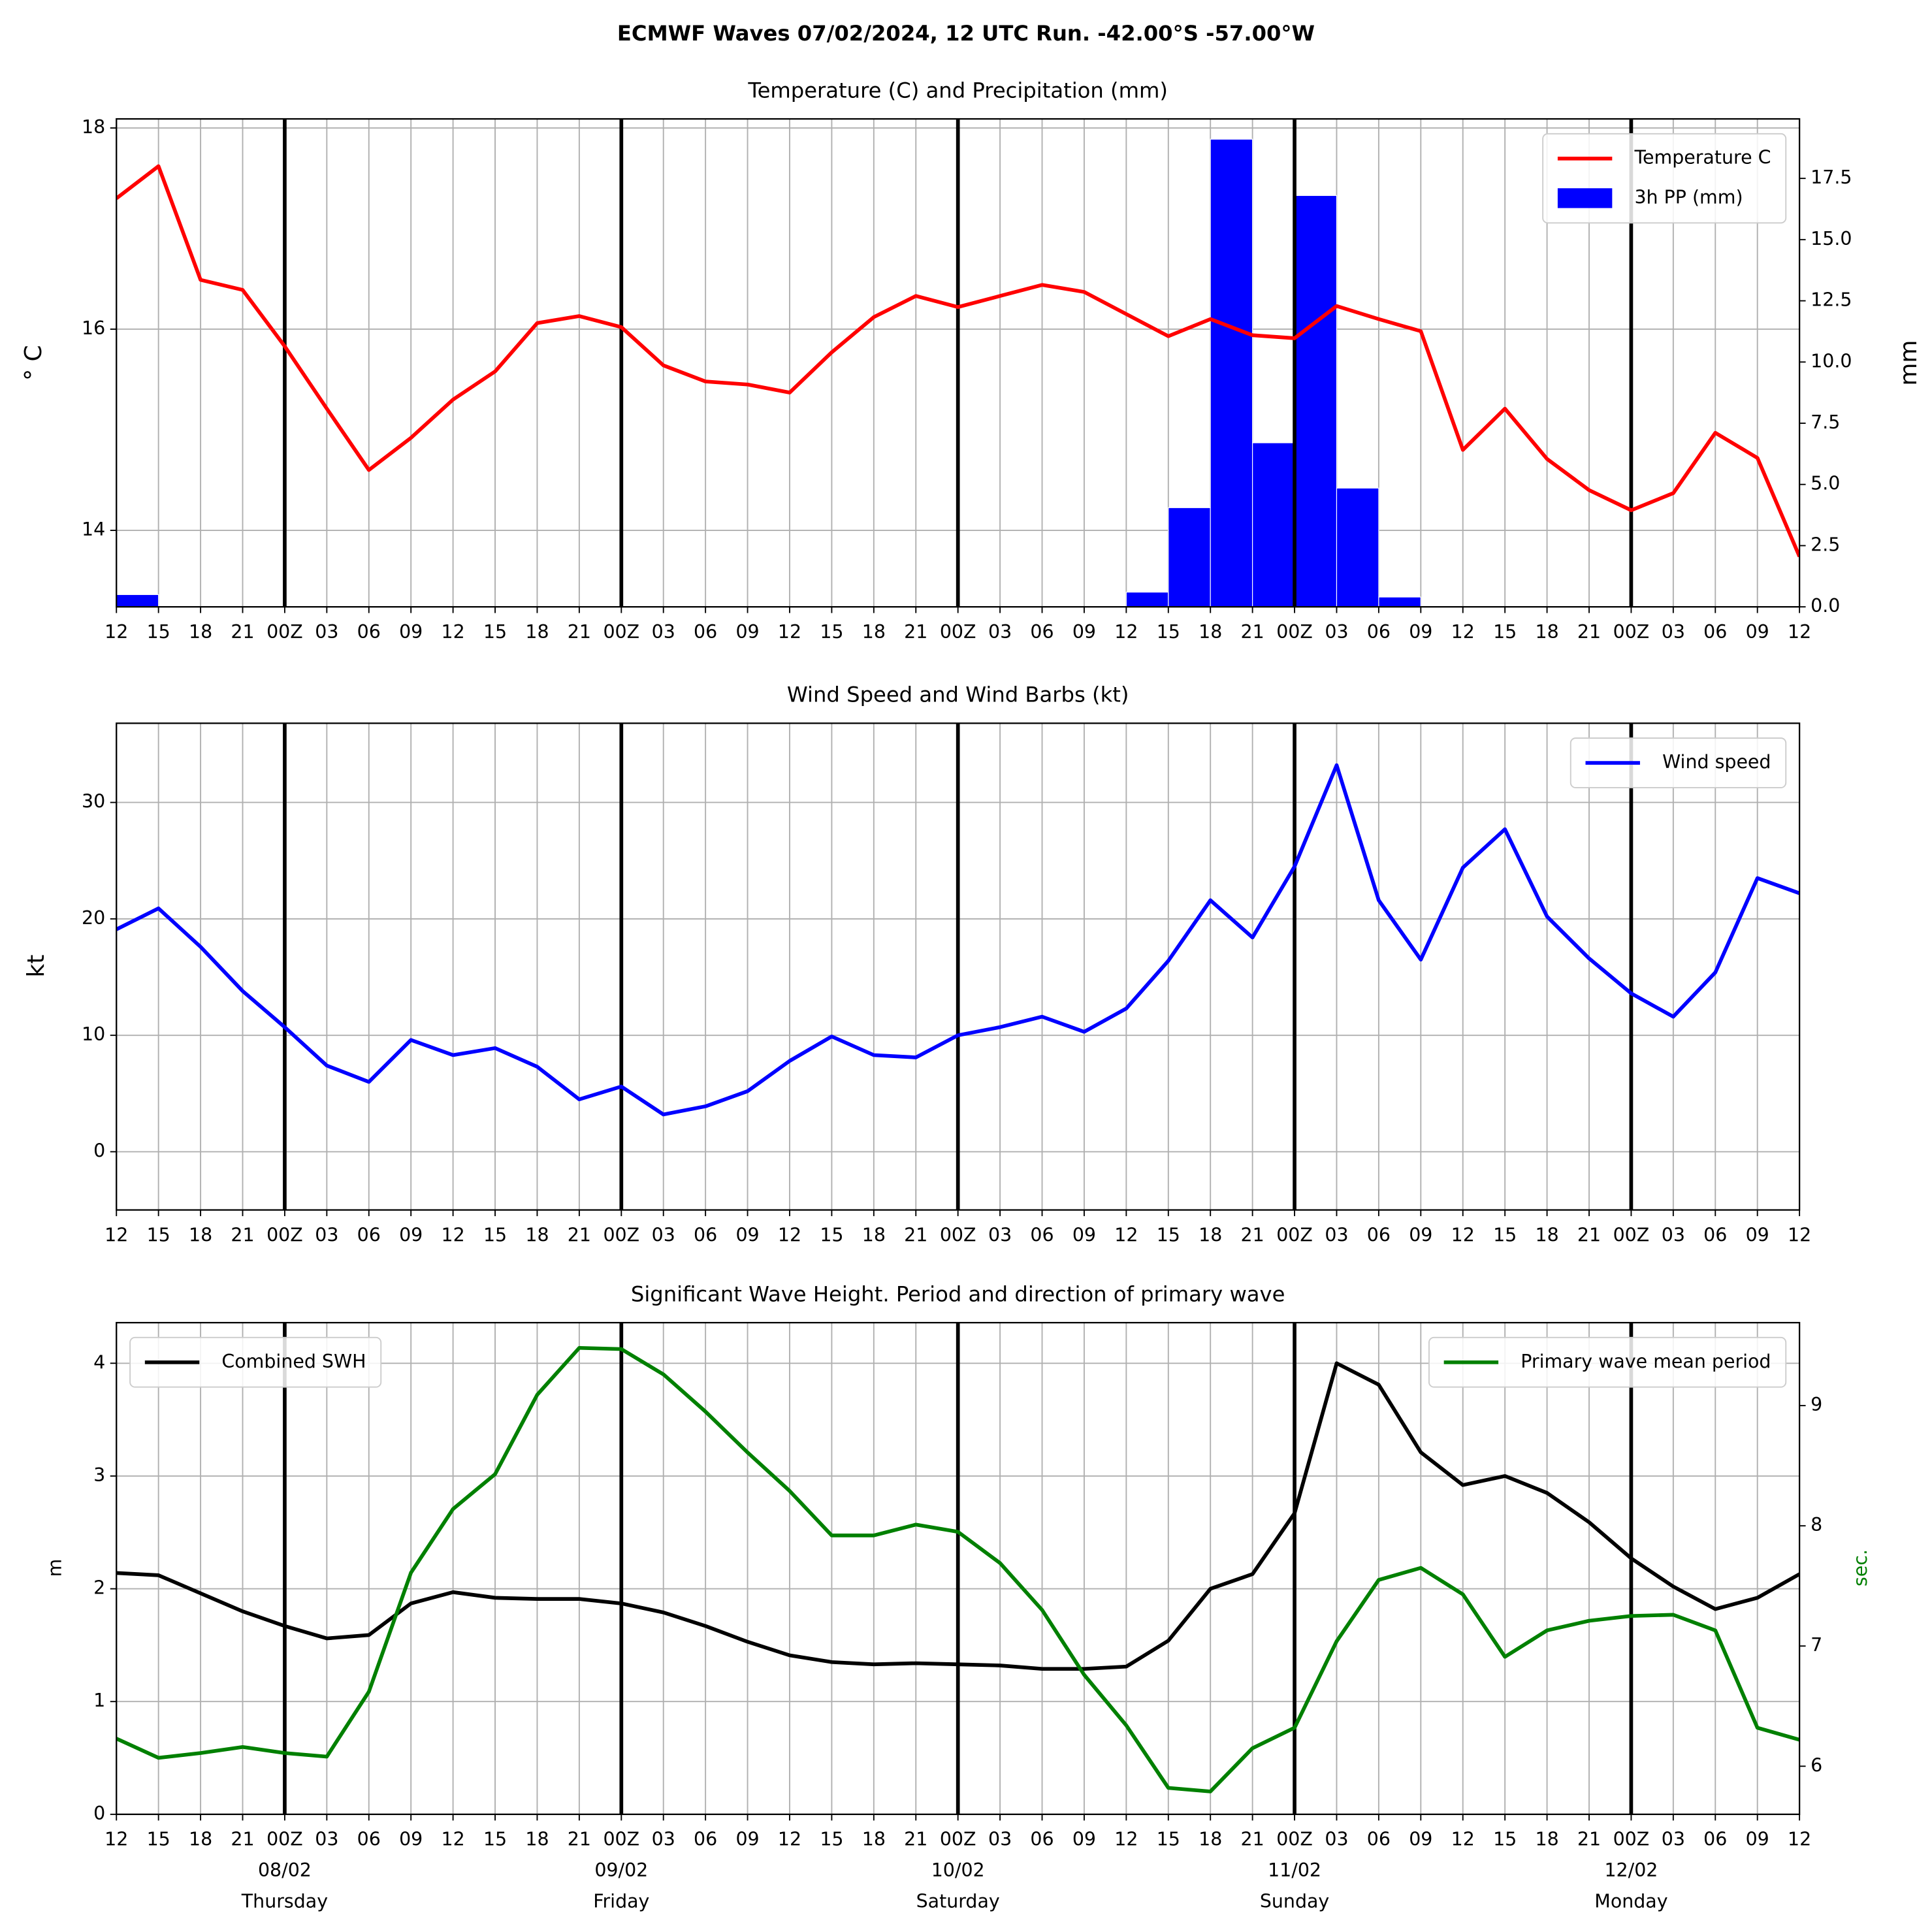 Image resolution: width=1932 pixels, height=1930 pixels. Describe the element at coordinates (54, 1568) in the screenshot. I see `y-axis-label: m` at that location.